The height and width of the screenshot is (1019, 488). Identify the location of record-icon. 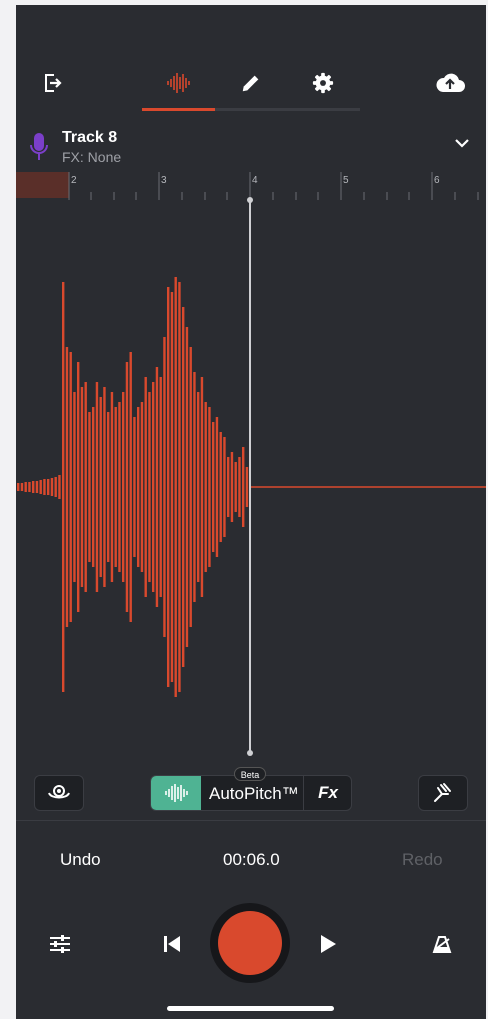
(250, 943).